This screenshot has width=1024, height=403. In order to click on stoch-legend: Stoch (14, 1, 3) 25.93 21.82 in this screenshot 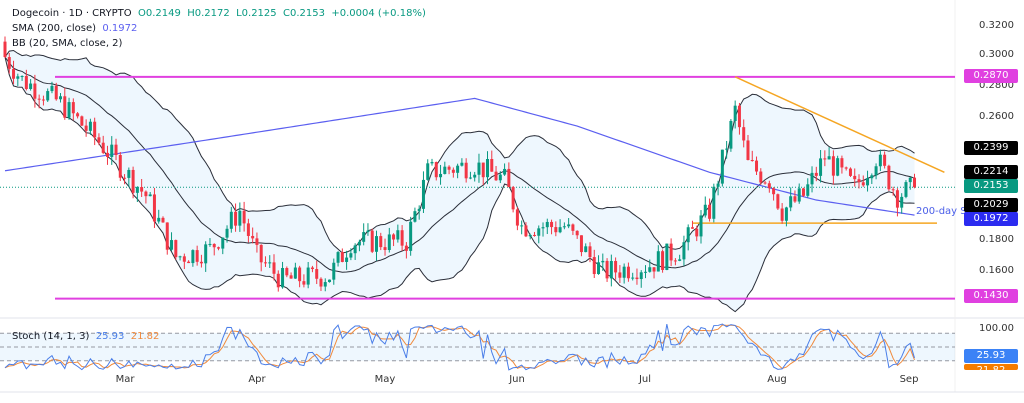, I will do `click(85, 336)`.